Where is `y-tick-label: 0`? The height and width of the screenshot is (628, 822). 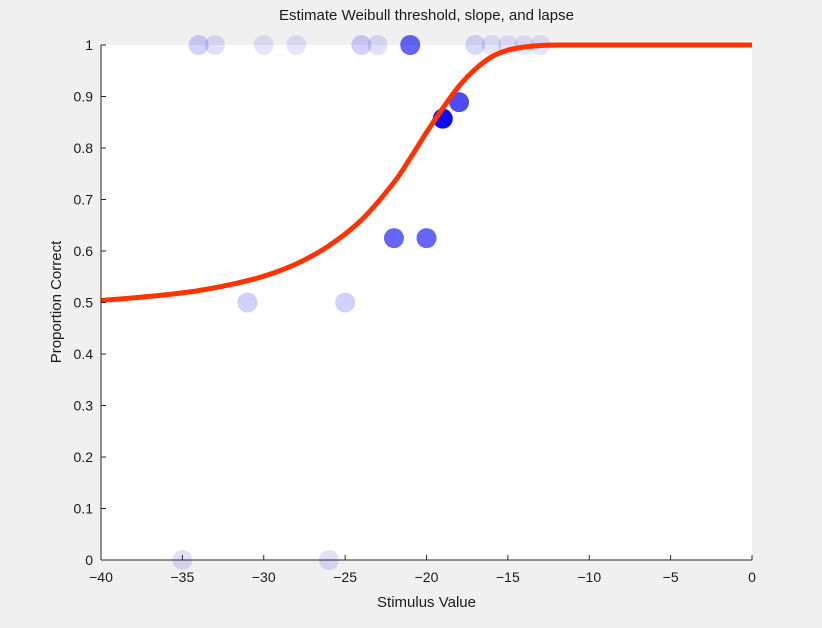 y-tick-label: 0 is located at coordinates (89, 560).